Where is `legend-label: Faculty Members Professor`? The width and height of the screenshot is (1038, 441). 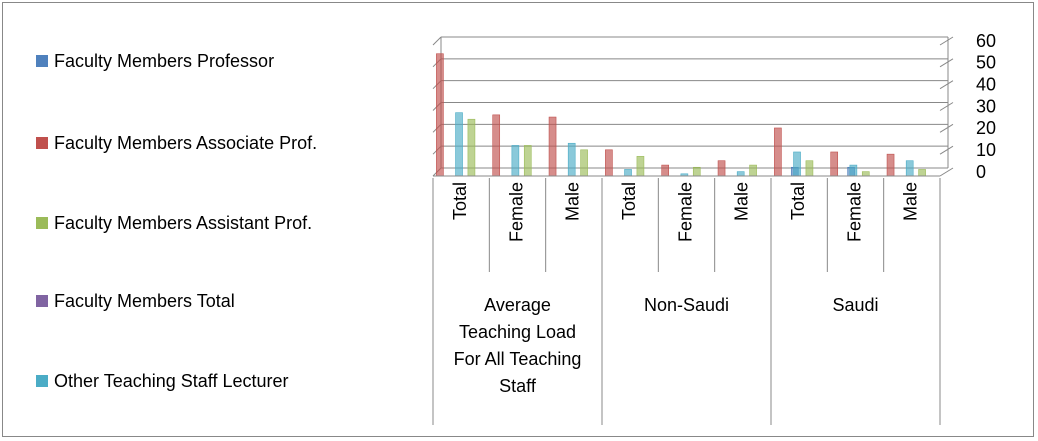 legend-label: Faculty Members Professor is located at coordinates (164, 61).